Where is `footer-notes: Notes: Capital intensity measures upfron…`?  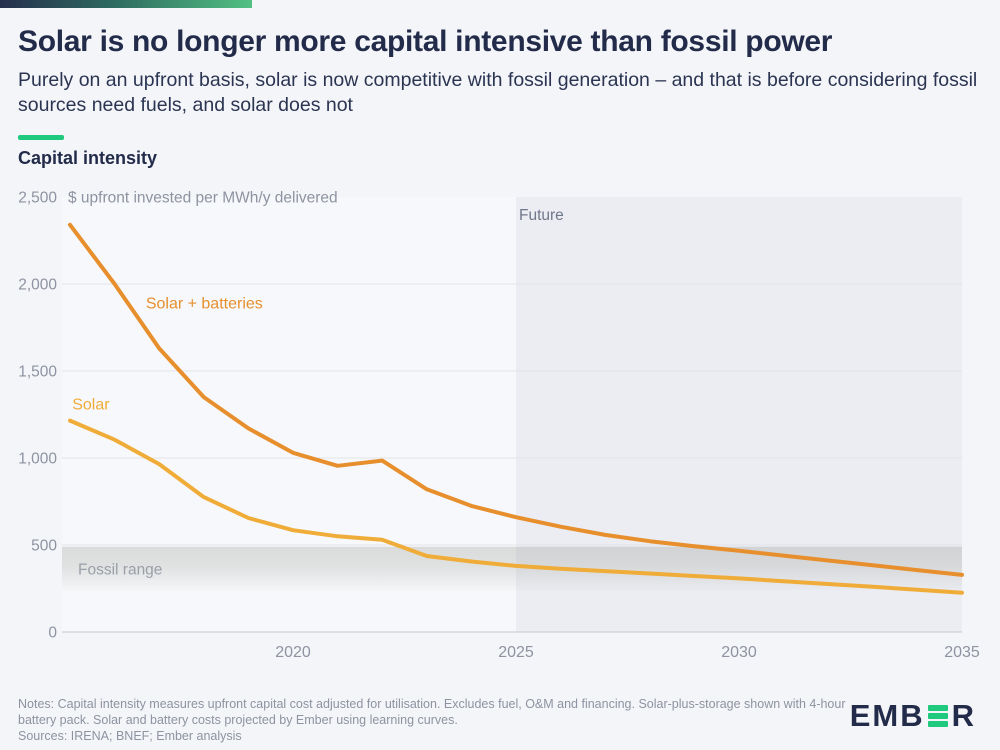
footer-notes: Notes: Capital intensity measures upfron… is located at coordinates (432, 720).